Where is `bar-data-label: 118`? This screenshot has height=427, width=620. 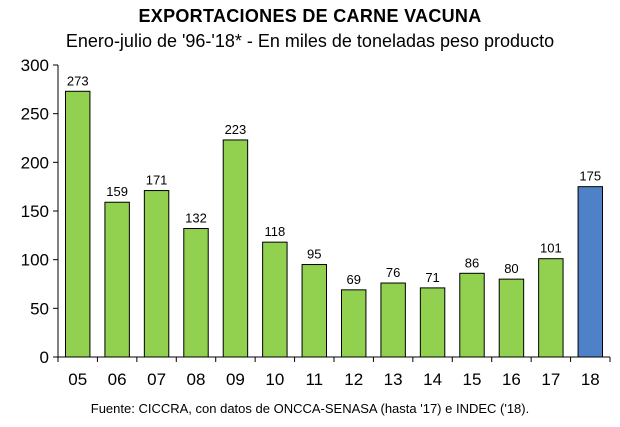
bar-data-label: 118 is located at coordinates (274, 231).